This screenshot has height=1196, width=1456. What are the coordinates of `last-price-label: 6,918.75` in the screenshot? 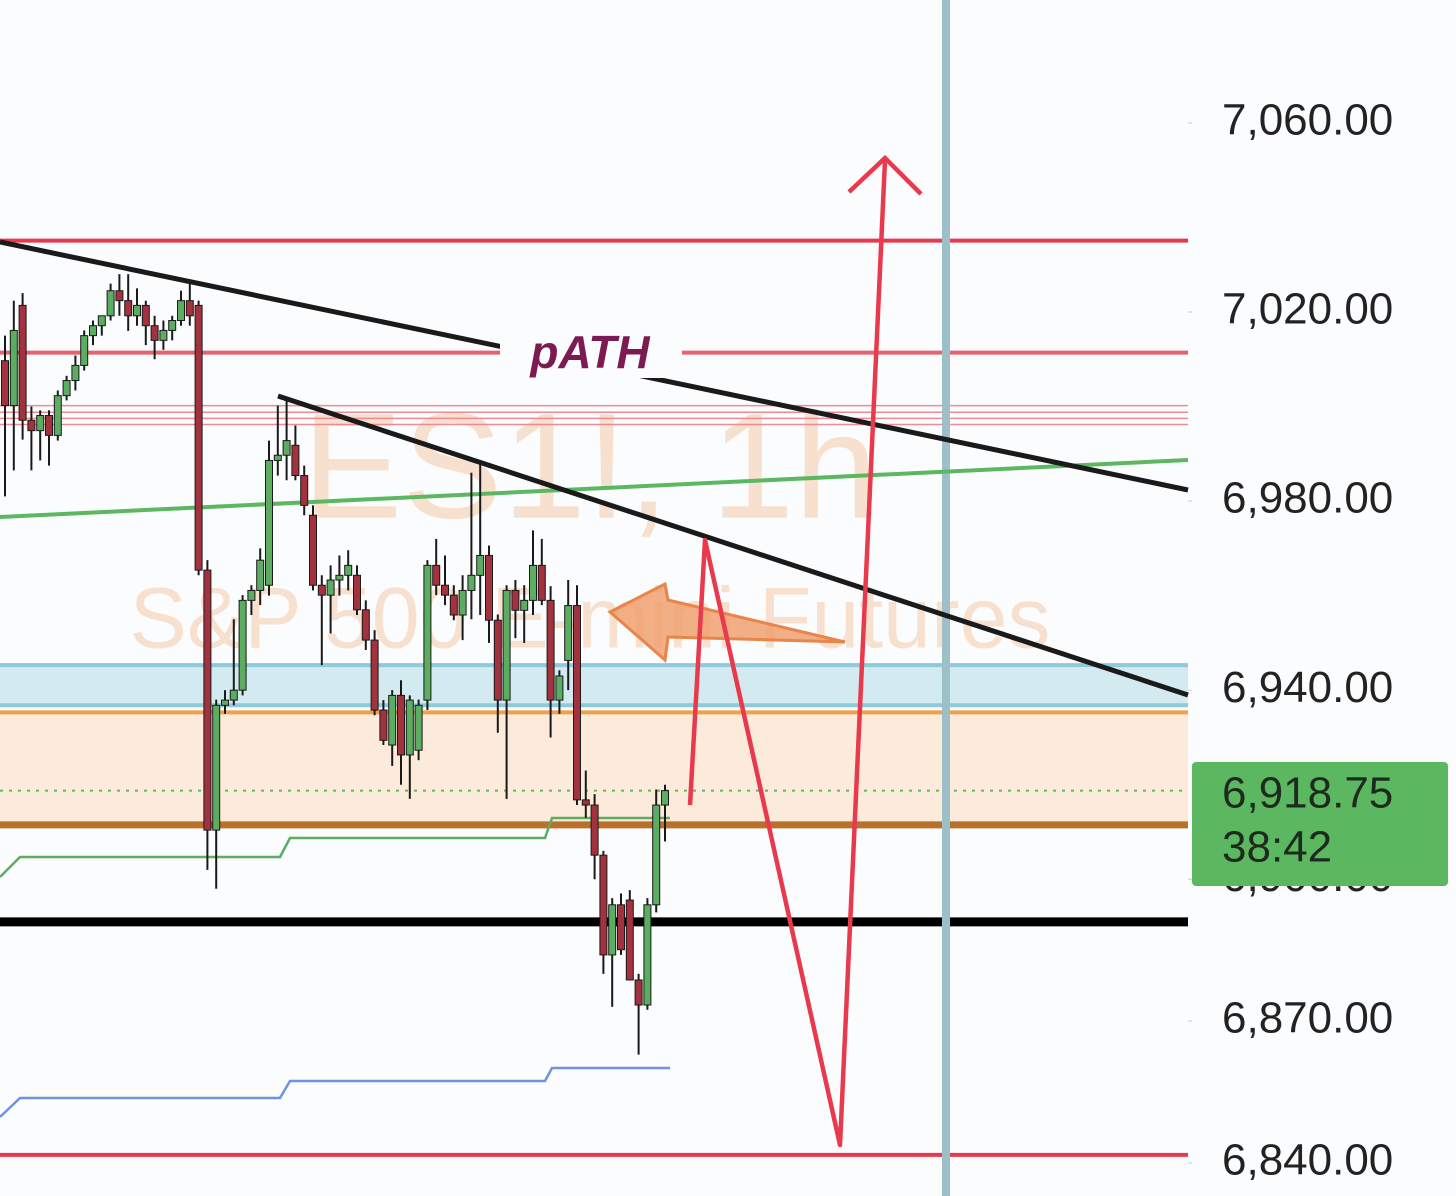 It's located at (1307, 793).